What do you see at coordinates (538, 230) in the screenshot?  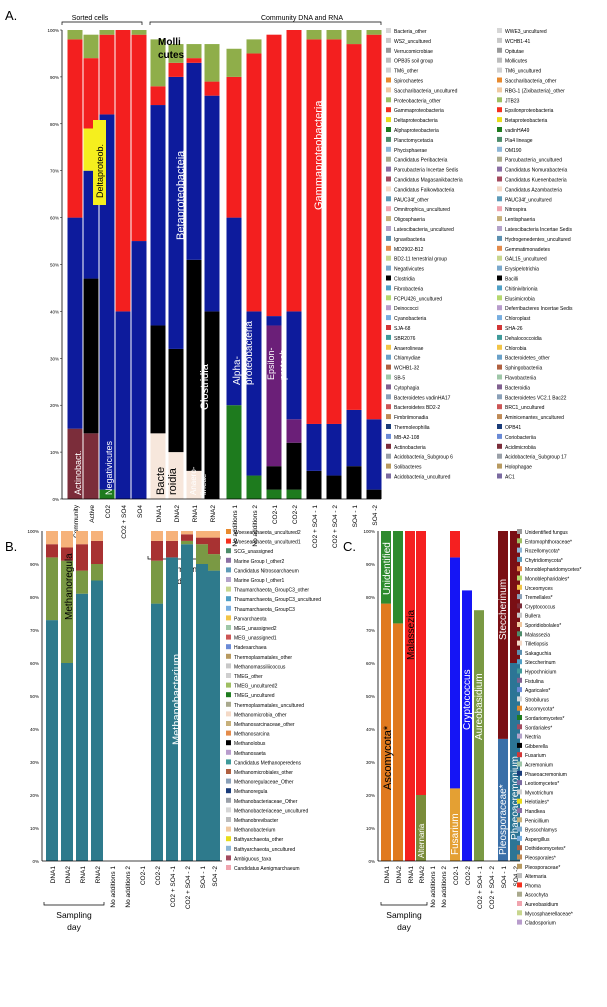 I see `legend-label-a: Latescibacteria Incertae Sedis` at bounding box center [538, 230].